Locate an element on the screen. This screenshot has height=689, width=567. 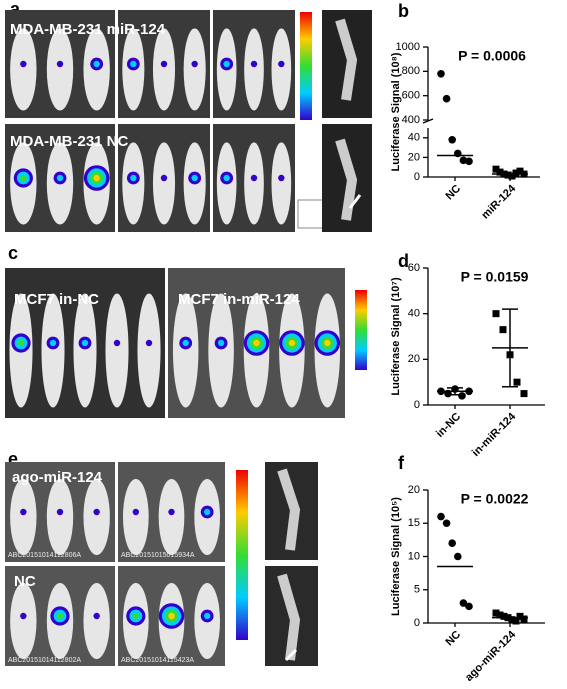
image-id: ABC20151014112802A is located at coordinates (44, 660).